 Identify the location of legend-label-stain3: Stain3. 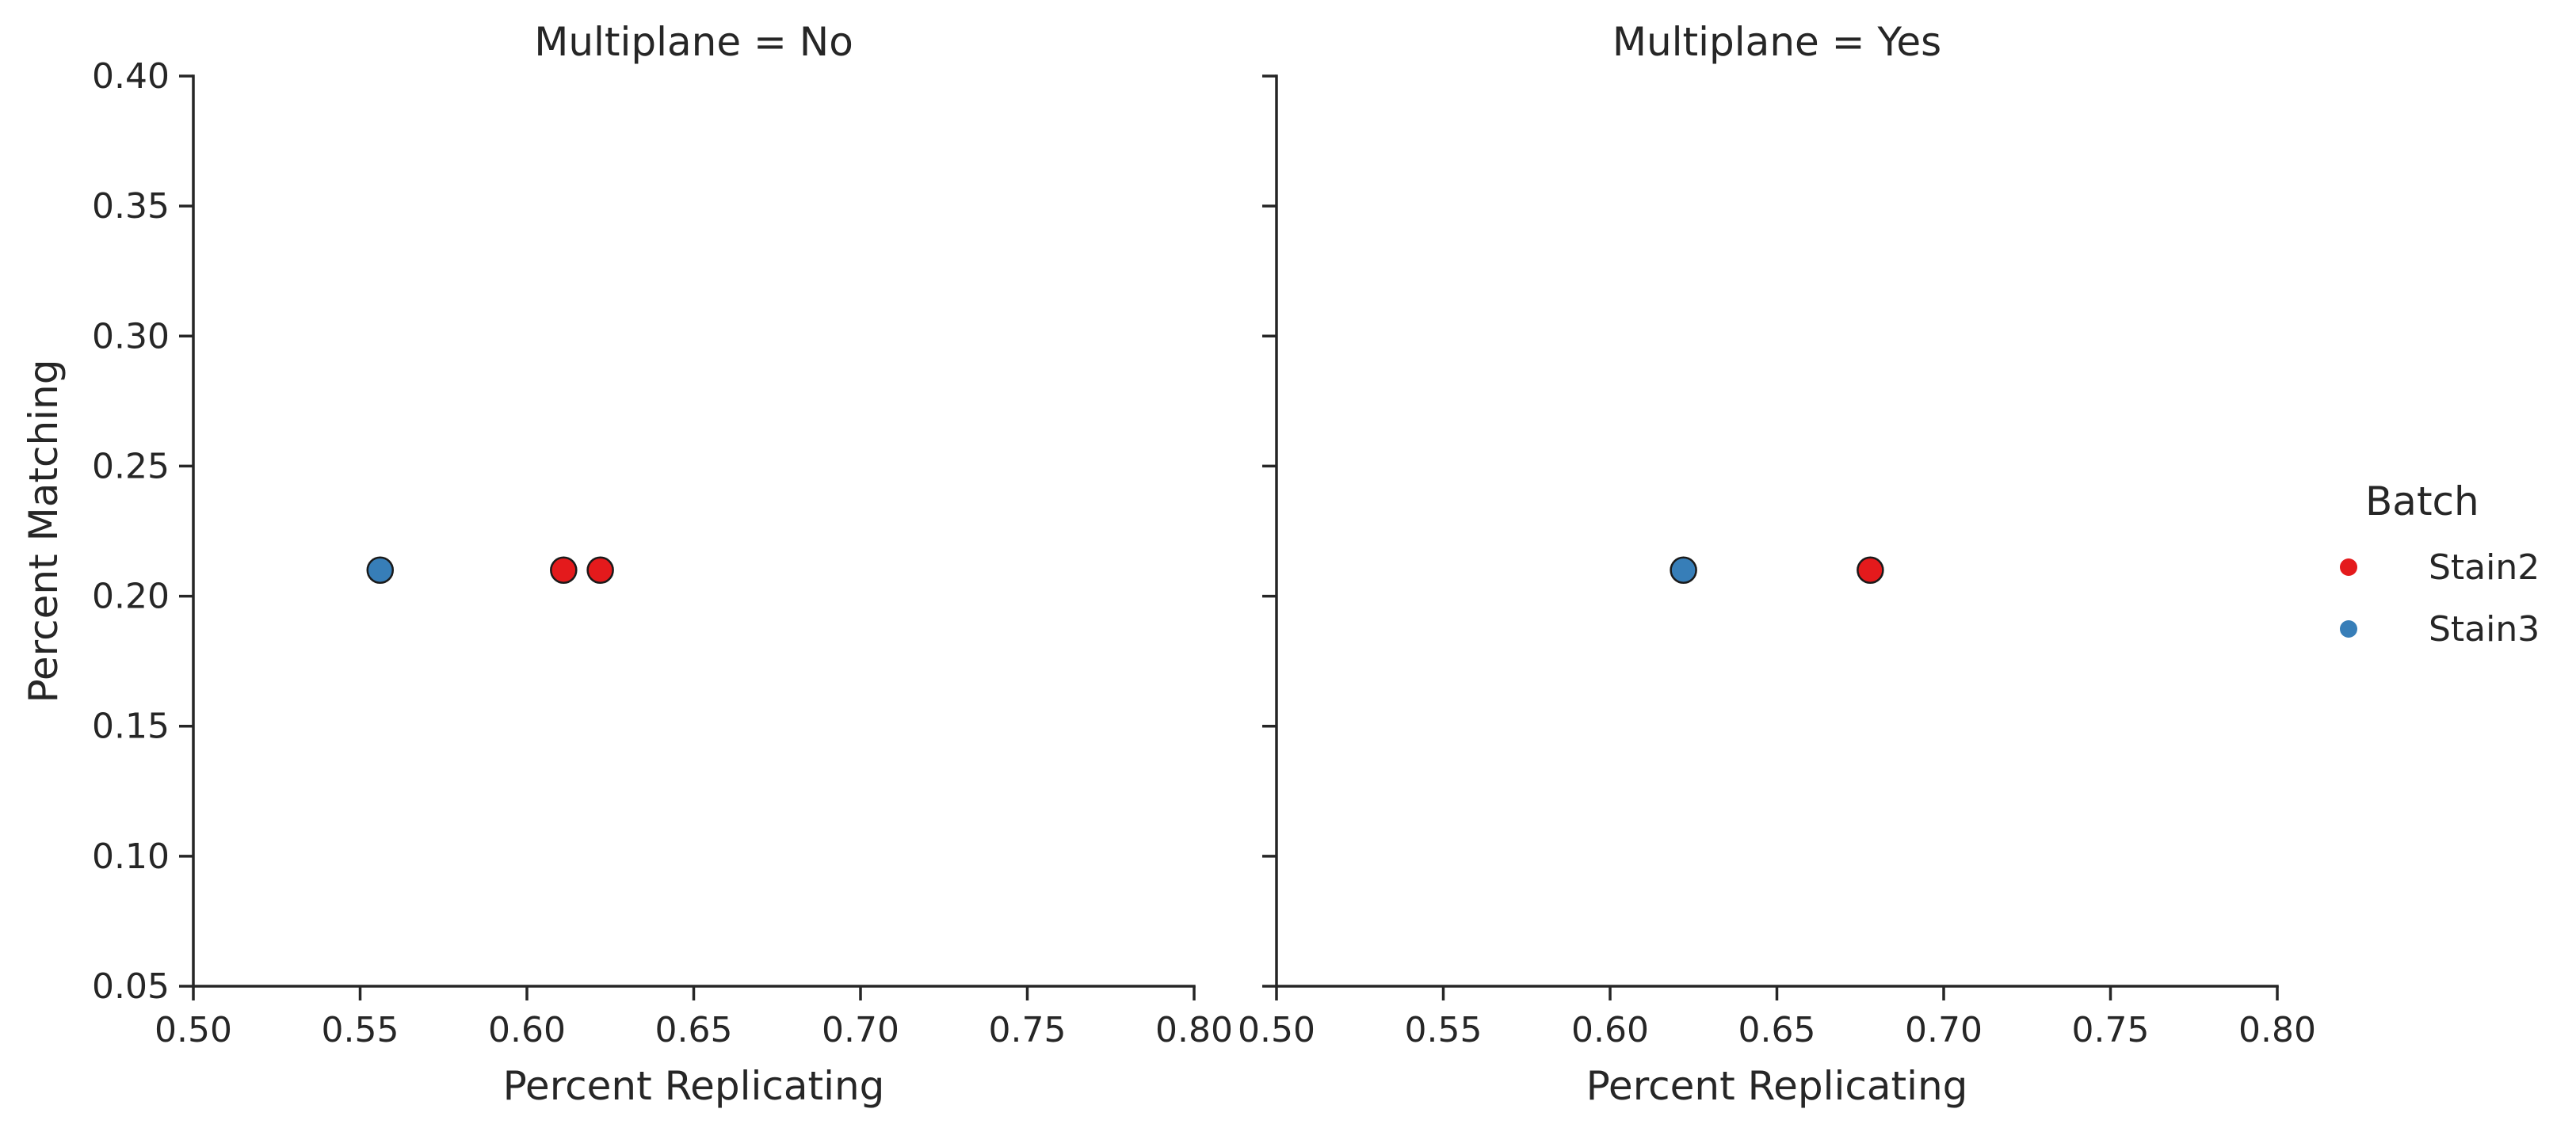
(2484, 630).